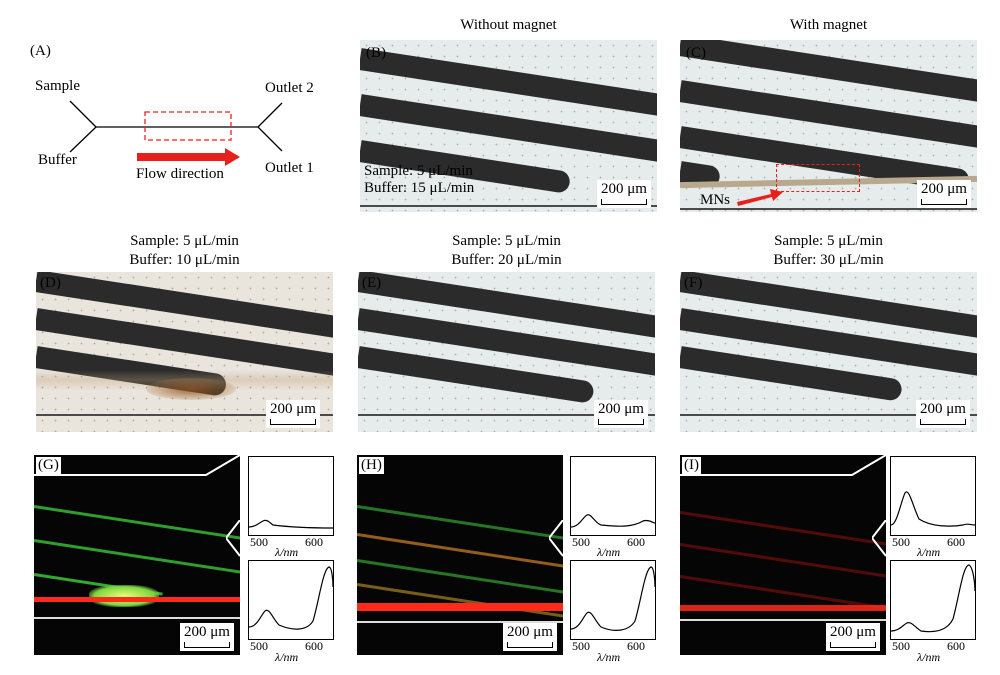 The width and height of the screenshot is (1000, 675). What do you see at coordinates (530, 637) in the screenshot?
I see `panel-h-scalebar: 200 μm` at bounding box center [530, 637].